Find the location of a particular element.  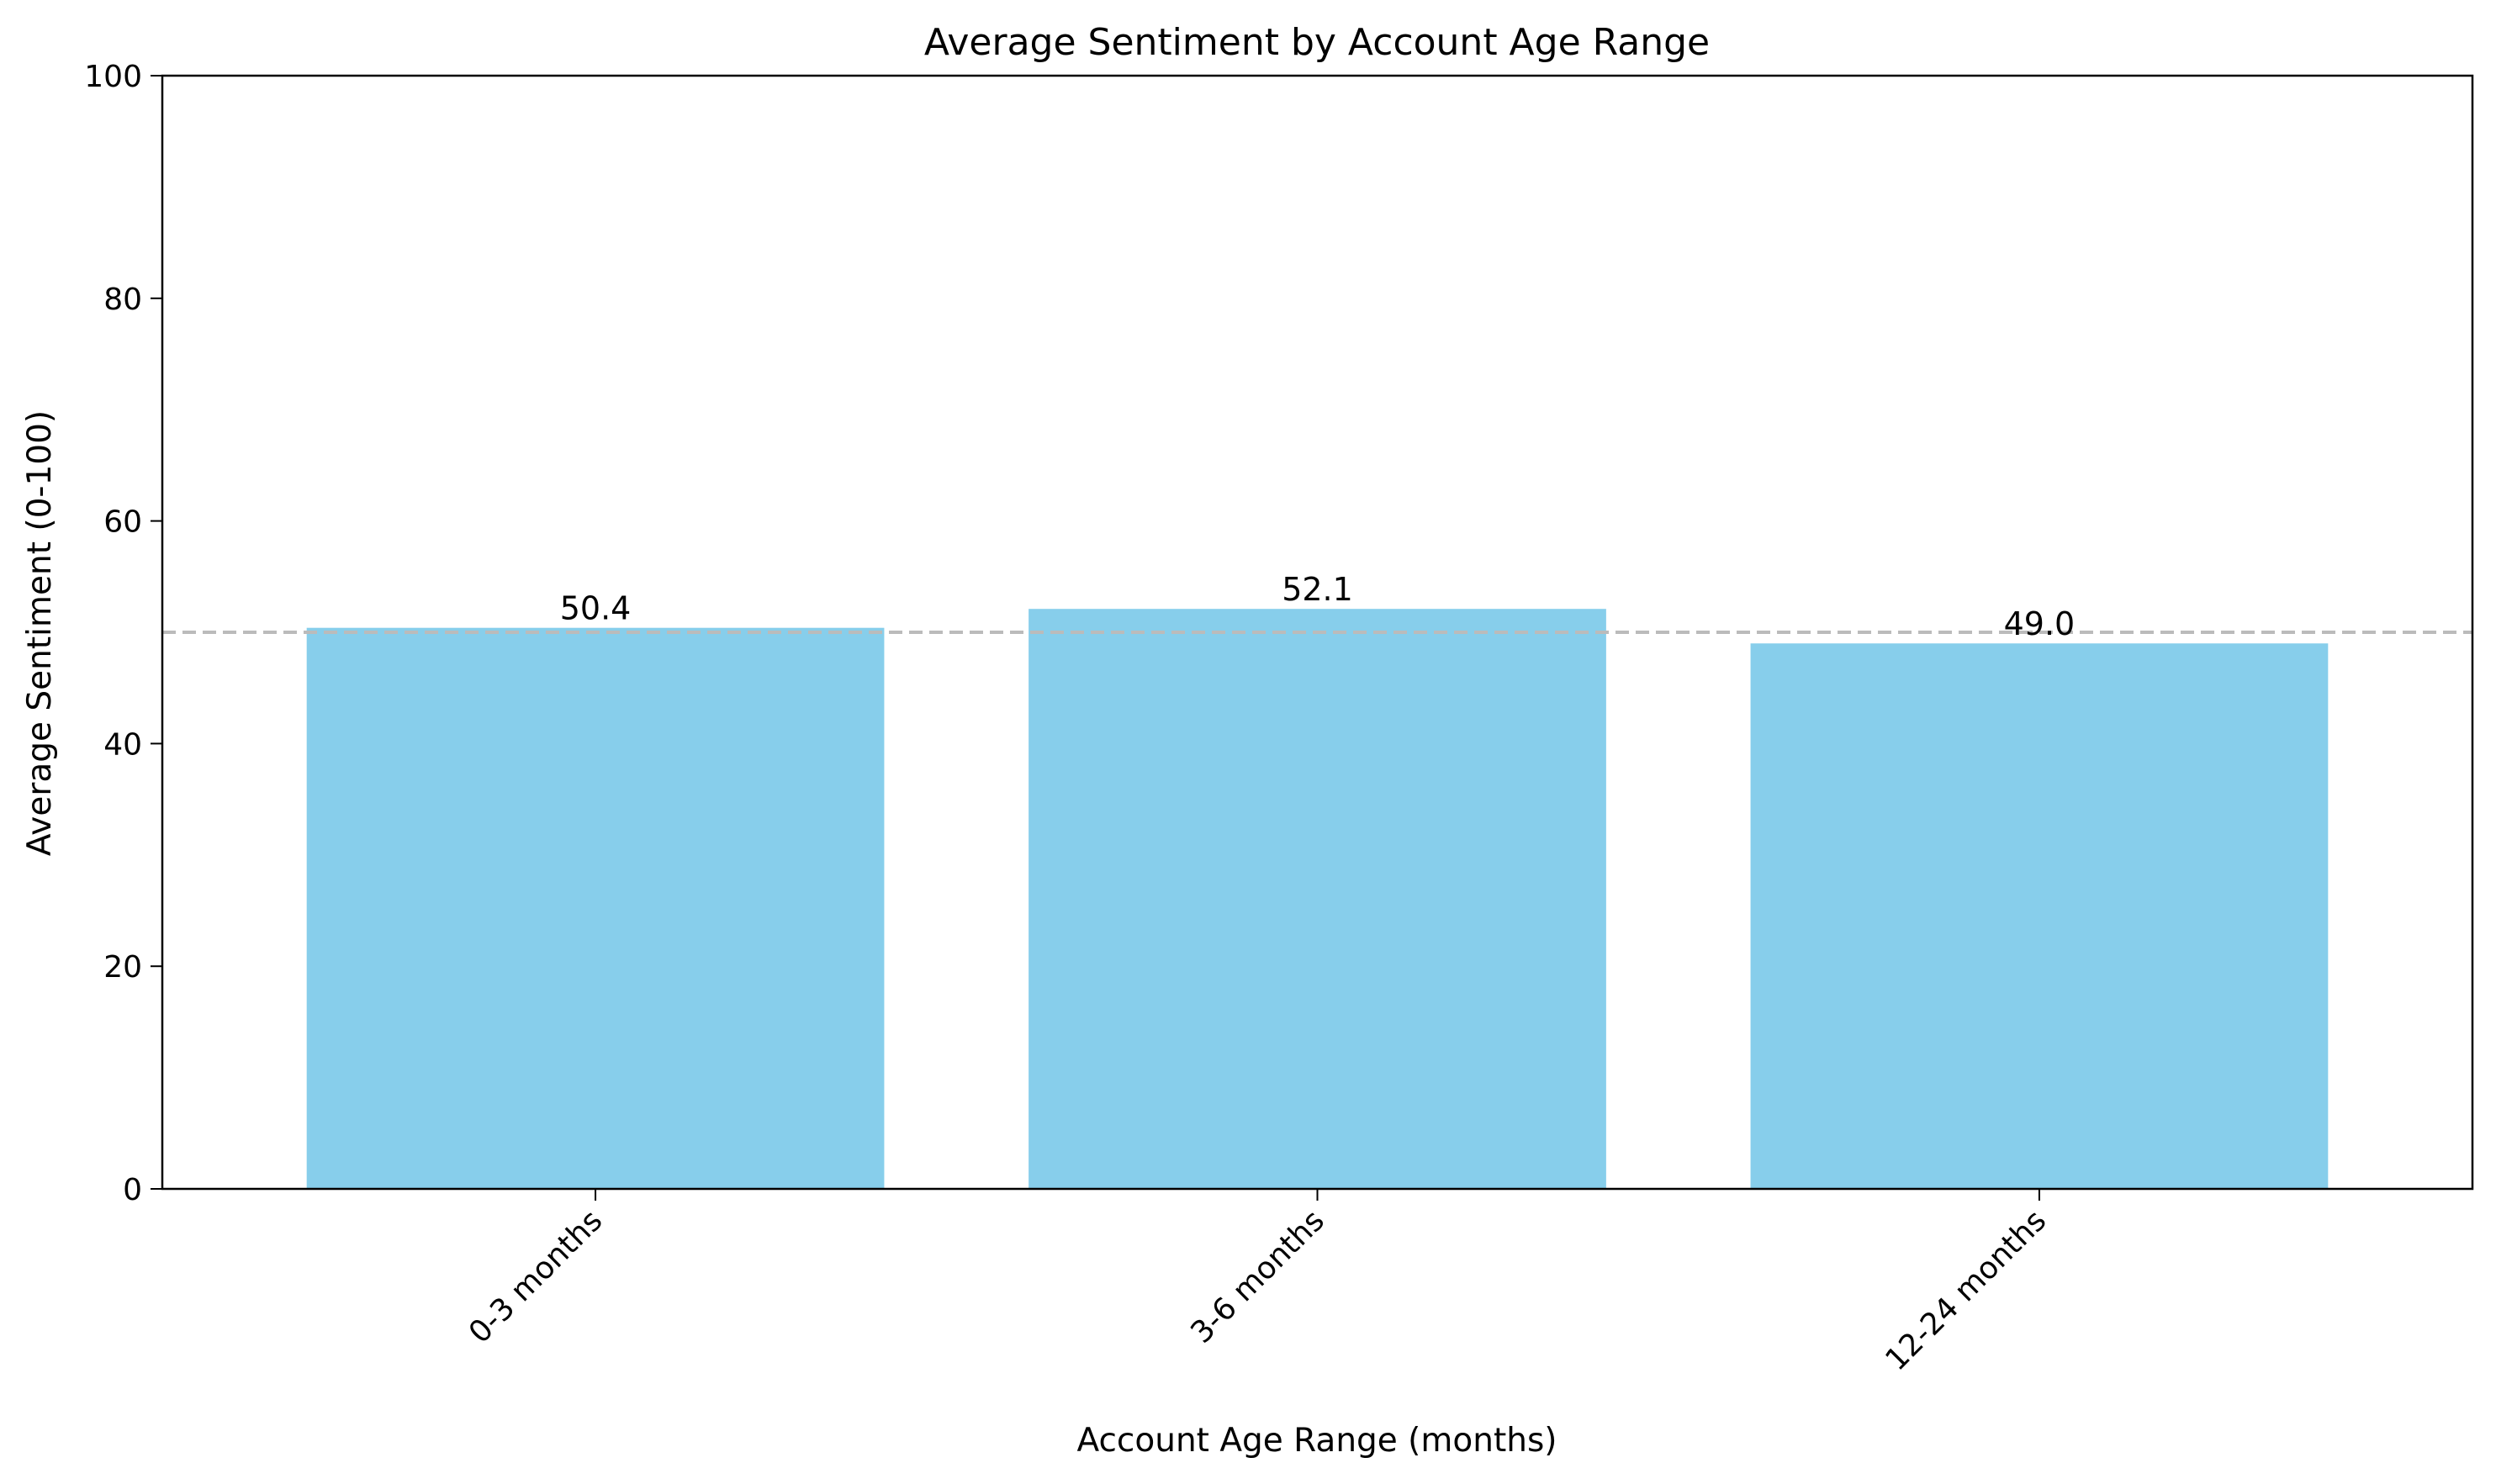

y-tick-label-1: 20 is located at coordinates (122, 967).